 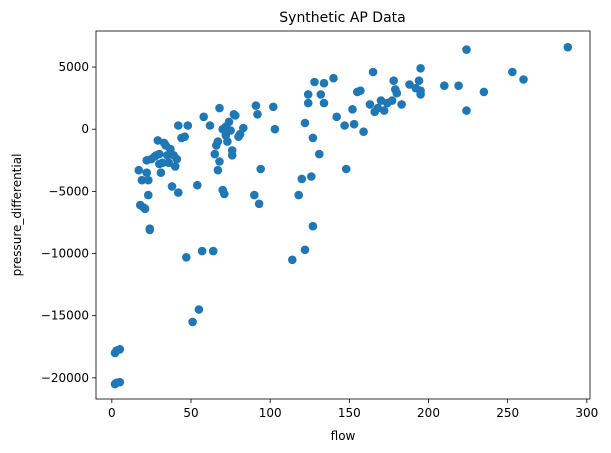 What do you see at coordinates (112, 413) in the screenshot?
I see `x-tick-label: 0` at bounding box center [112, 413].